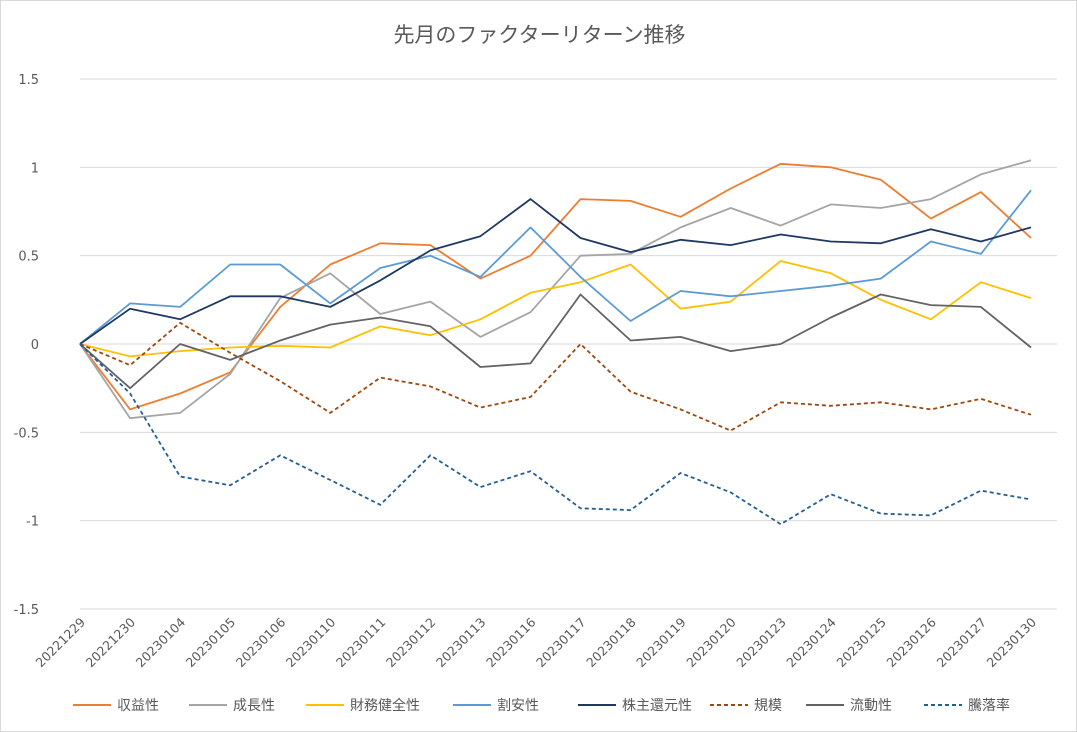 The image size is (1077, 732). I want to click on x-tick-label: 20230110, so click(311, 642).